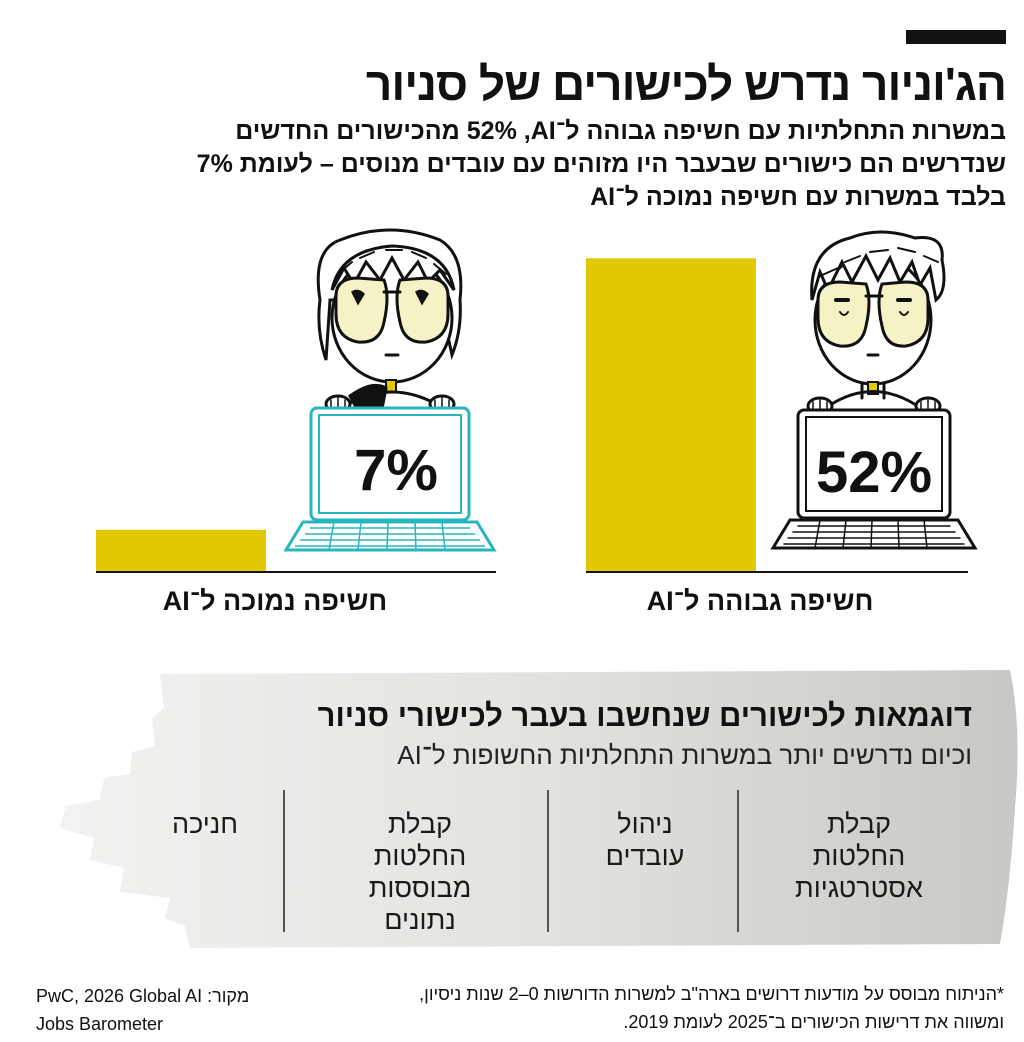  Describe the element at coordinates (181, 550) in the screenshot. I see `bar-low-exposure` at that location.